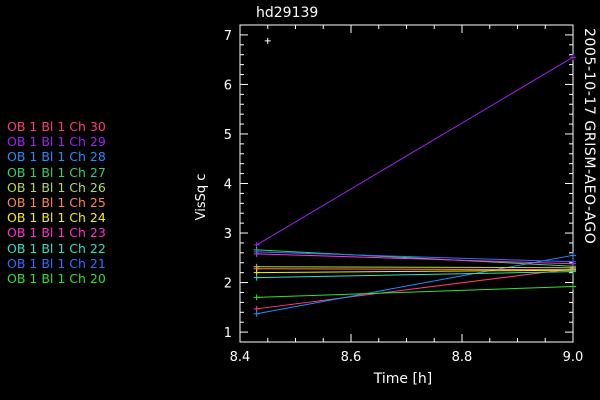 The width and height of the screenshot is (600, 400). Describe the element at coordinates (228, 36) in the screenshot. I see `y-tick-label: 7` at that location.